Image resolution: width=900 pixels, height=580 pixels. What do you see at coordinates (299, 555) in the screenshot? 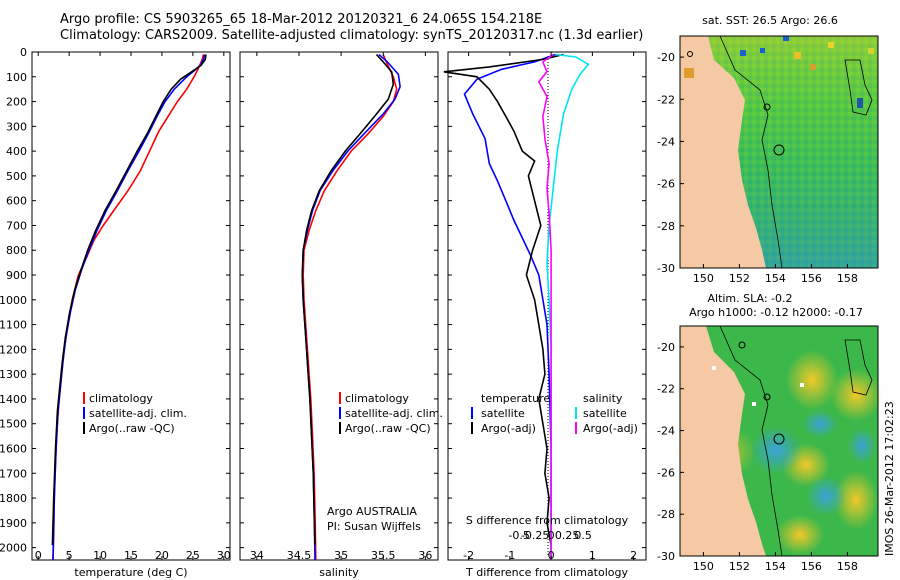
I see `x-tick-label: 34.5` at bounding box center [299, 555].